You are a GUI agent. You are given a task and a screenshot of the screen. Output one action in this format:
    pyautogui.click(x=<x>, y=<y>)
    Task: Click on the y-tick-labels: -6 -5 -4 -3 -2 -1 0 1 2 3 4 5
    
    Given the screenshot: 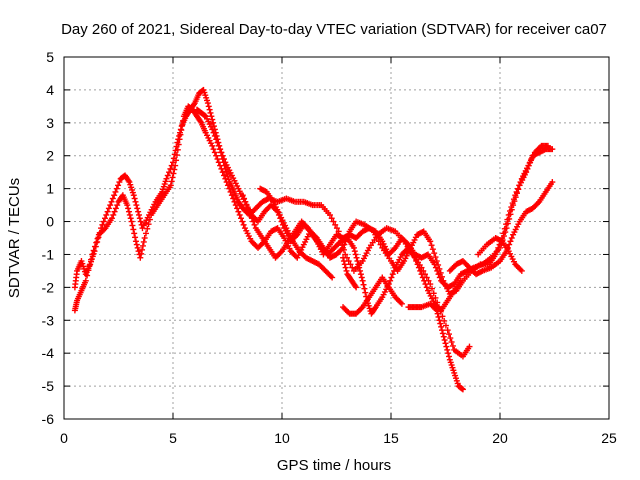 What is the action you would take?
    pyautogui.click(x=48, y=238)
    